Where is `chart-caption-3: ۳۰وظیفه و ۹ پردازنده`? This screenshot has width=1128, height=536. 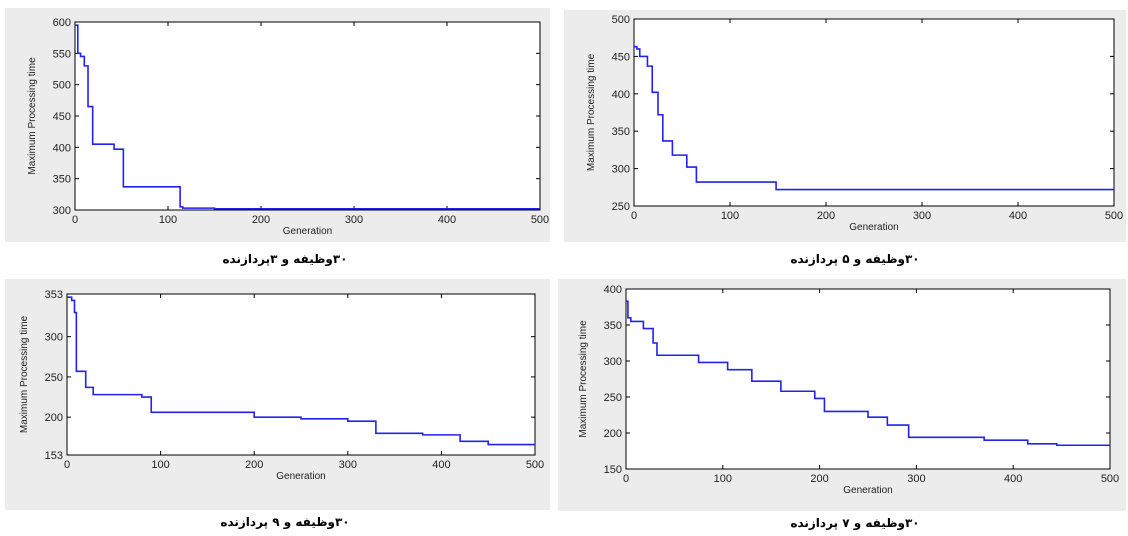
chart-caption-3: ۳۰وظیفه و ۹ پردازنده is located at coordinates (285, 522).